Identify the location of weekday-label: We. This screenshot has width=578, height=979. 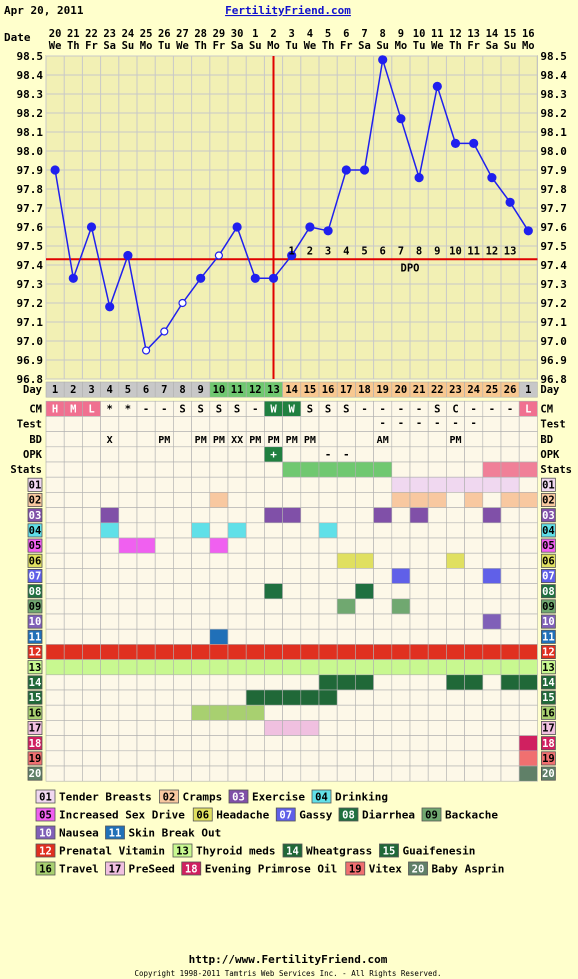
(437, 46).